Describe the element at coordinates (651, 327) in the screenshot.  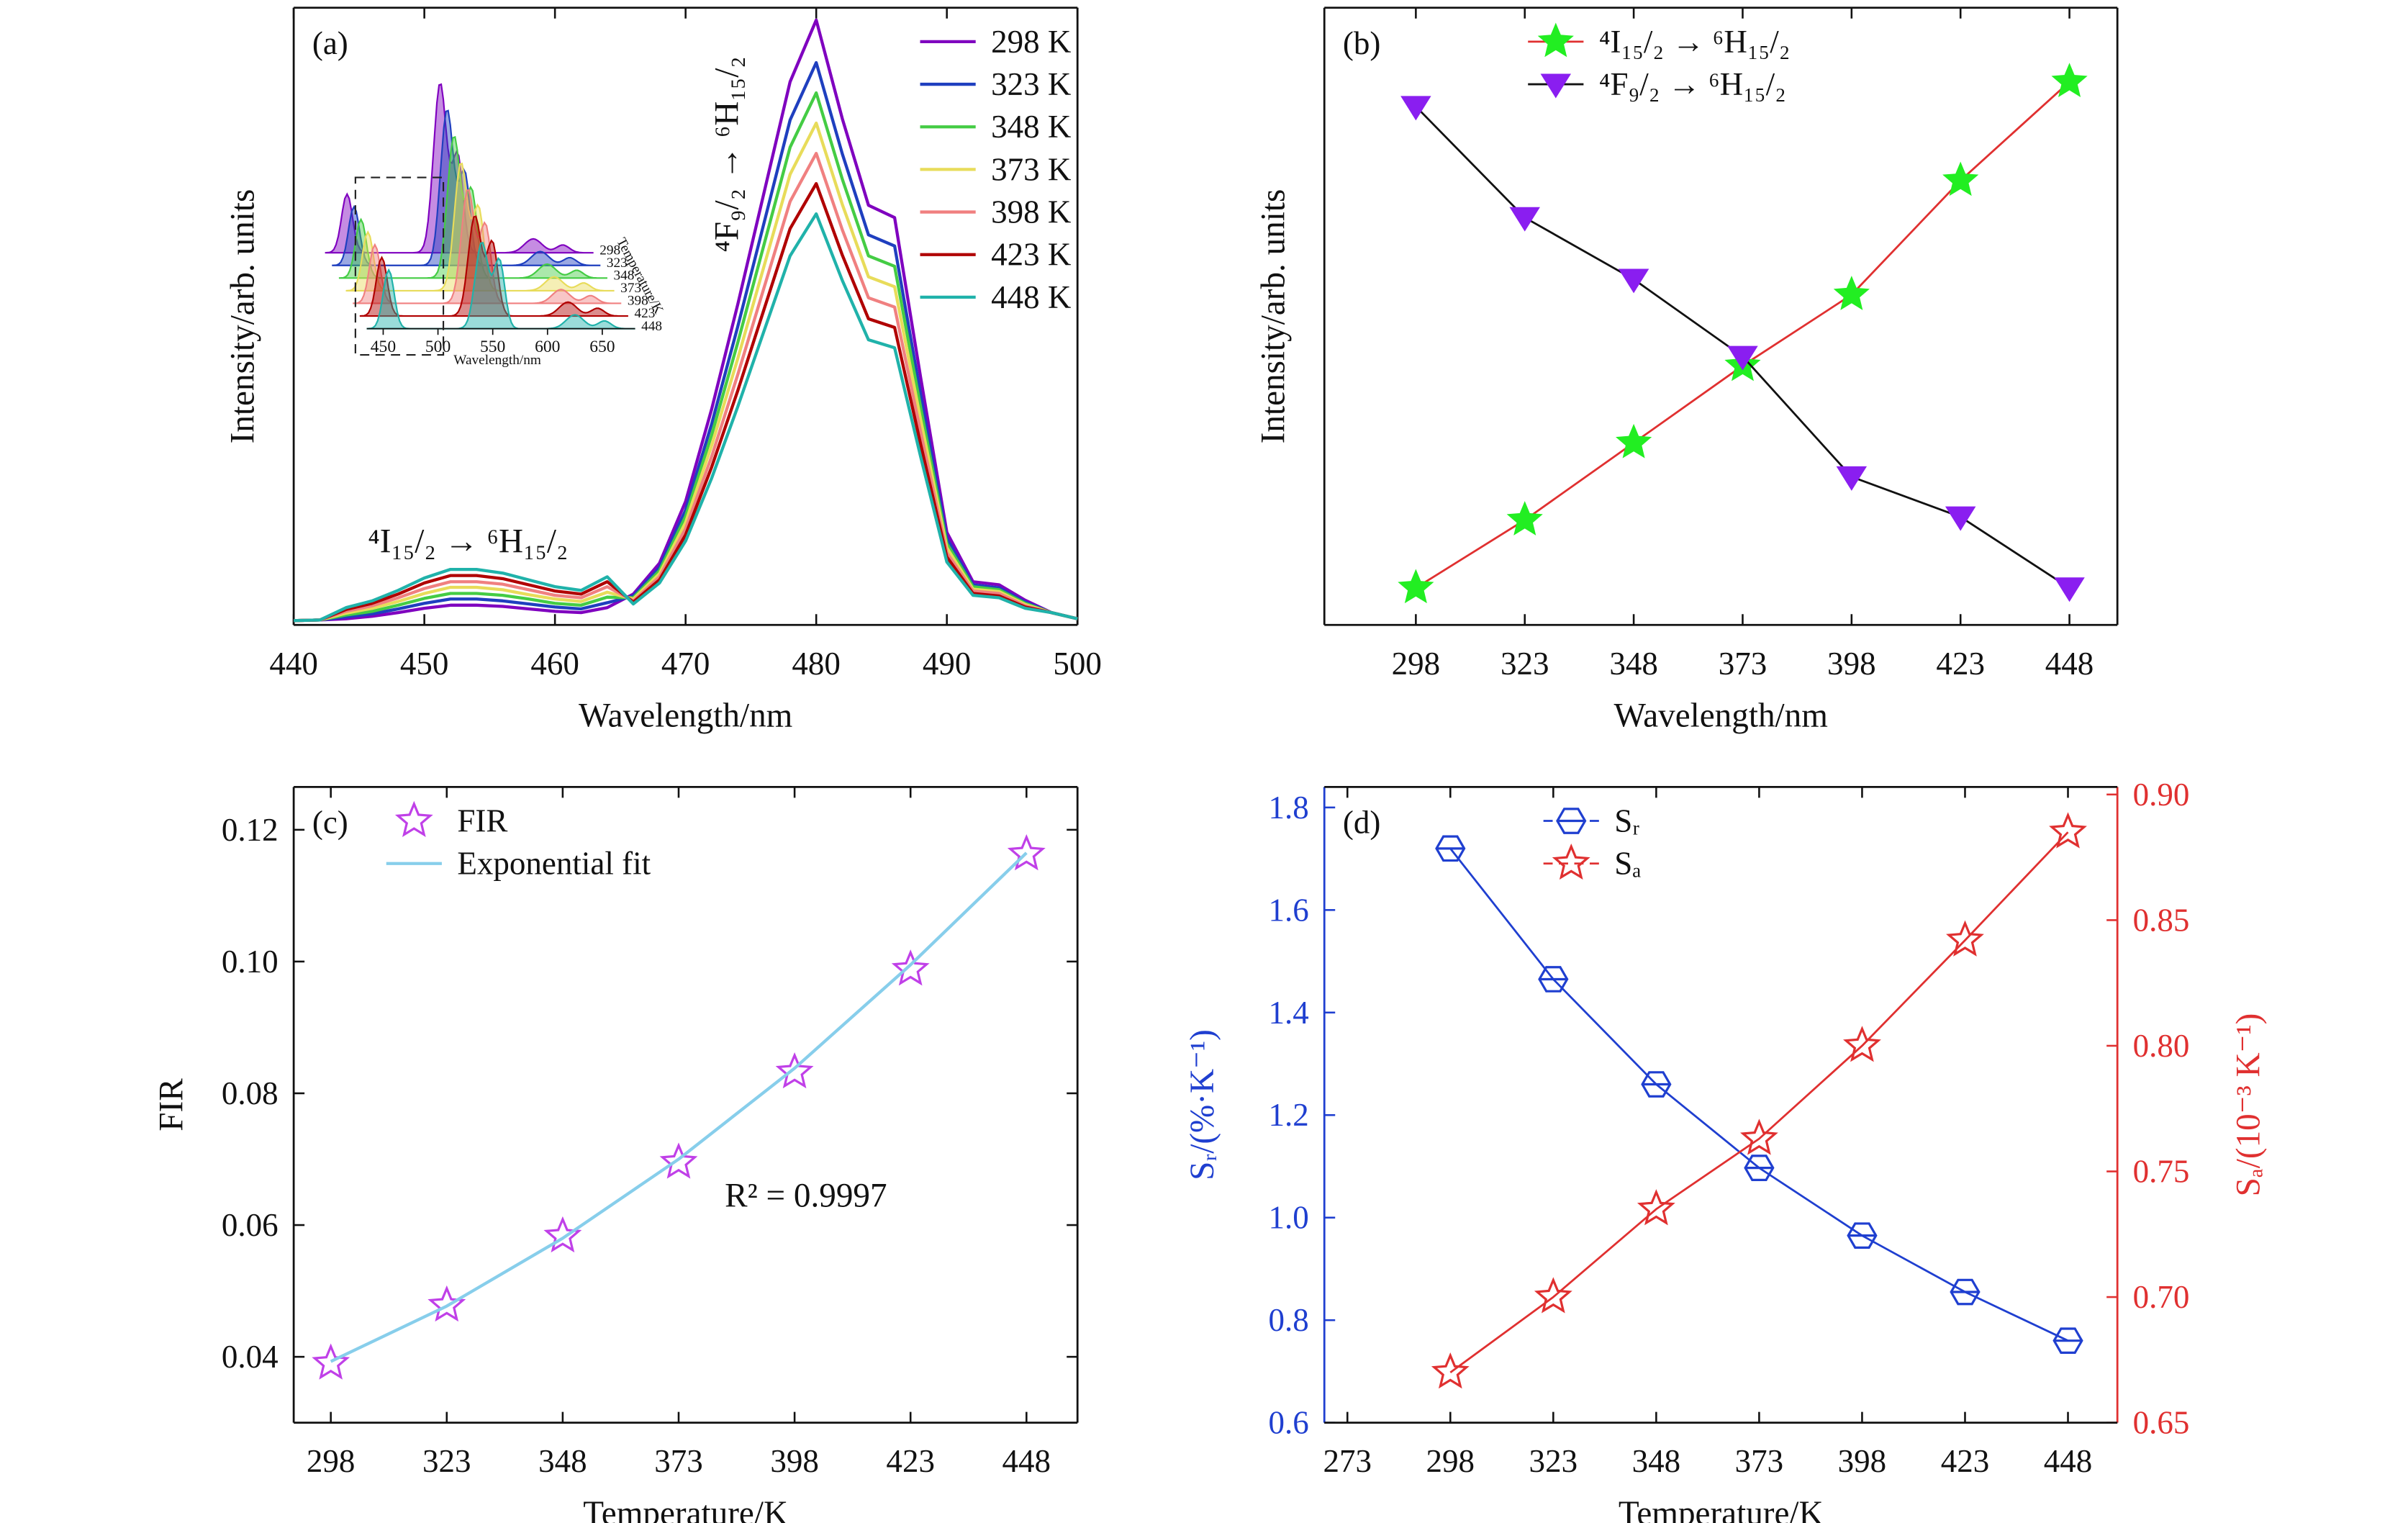
I see `inset-temperature-label: 448` at that location.